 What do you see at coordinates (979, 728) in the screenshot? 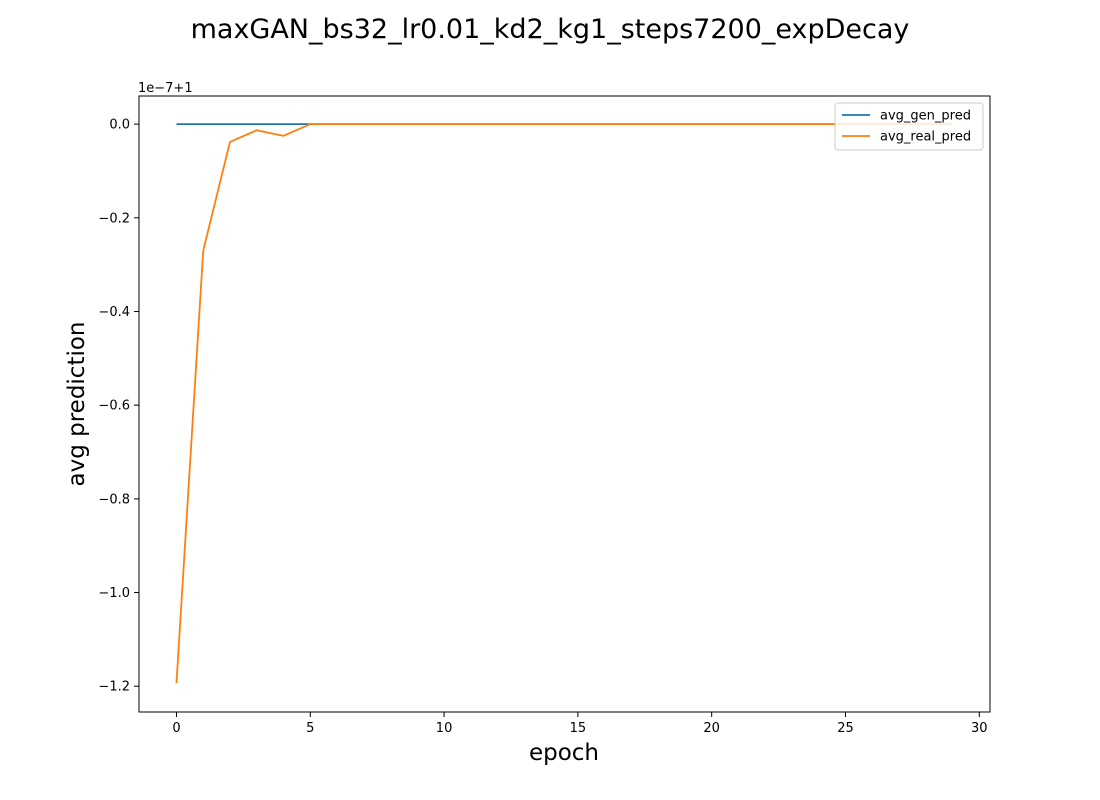
I see `x-tick-label: 30` at bounding box center [979, 728].